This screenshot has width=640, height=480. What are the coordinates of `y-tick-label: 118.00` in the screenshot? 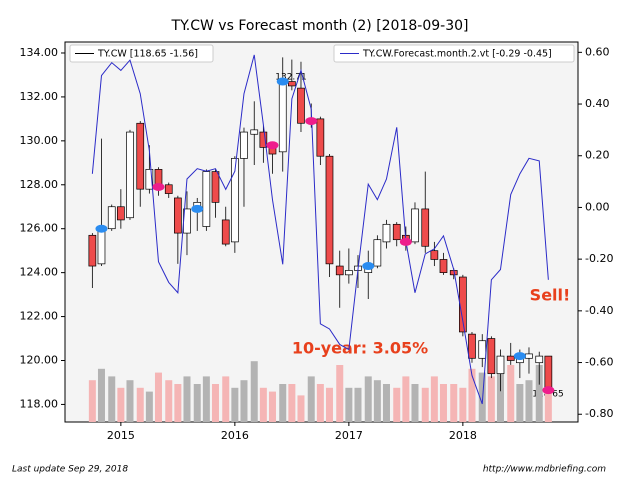 It's located at (39, 403).